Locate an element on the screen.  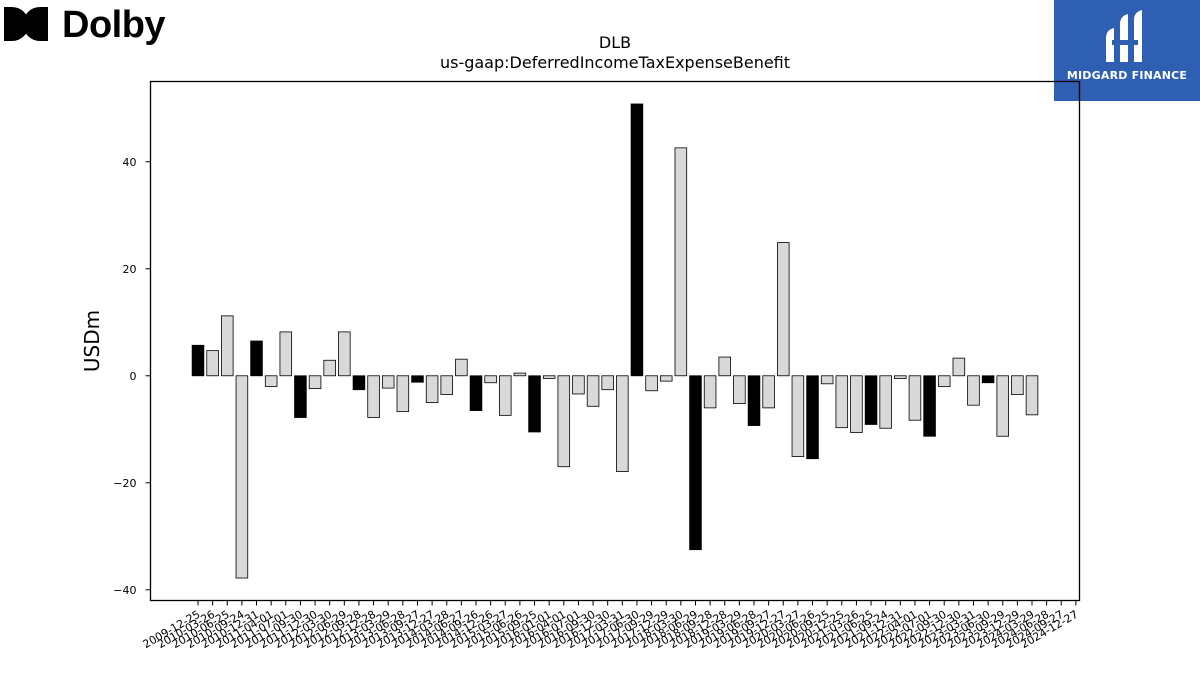
dolby-logo-text: Dolby is located at coordinates (114, 25).